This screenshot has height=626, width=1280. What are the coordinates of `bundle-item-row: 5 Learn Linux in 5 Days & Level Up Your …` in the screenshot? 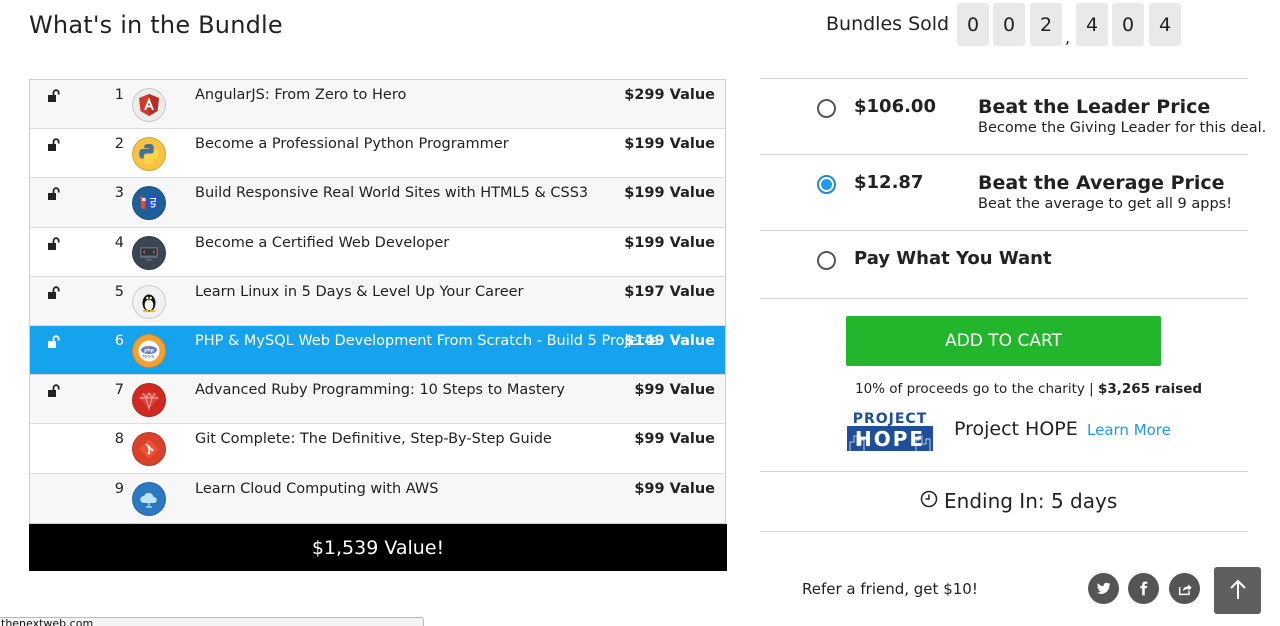 It's located at (377, 301).